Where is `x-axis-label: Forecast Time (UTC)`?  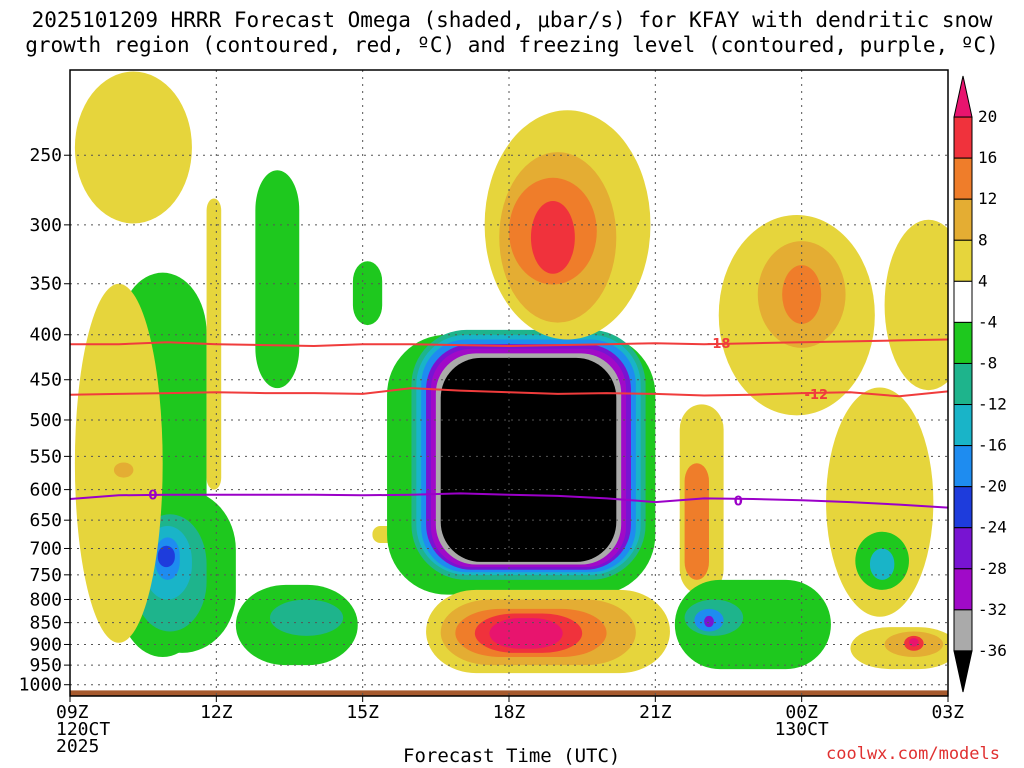
x-axis-label: Forecast Time (UTC) is located at coordinates (512, 756).